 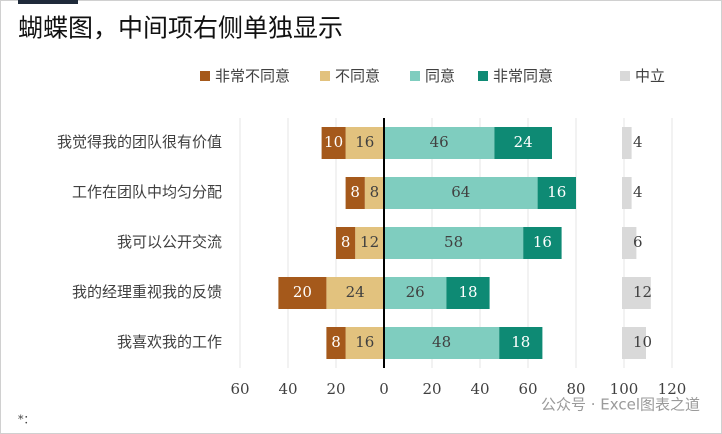 I want to click on category-label: 我觉得我的团队很有价值, so click(x=139, y=142).